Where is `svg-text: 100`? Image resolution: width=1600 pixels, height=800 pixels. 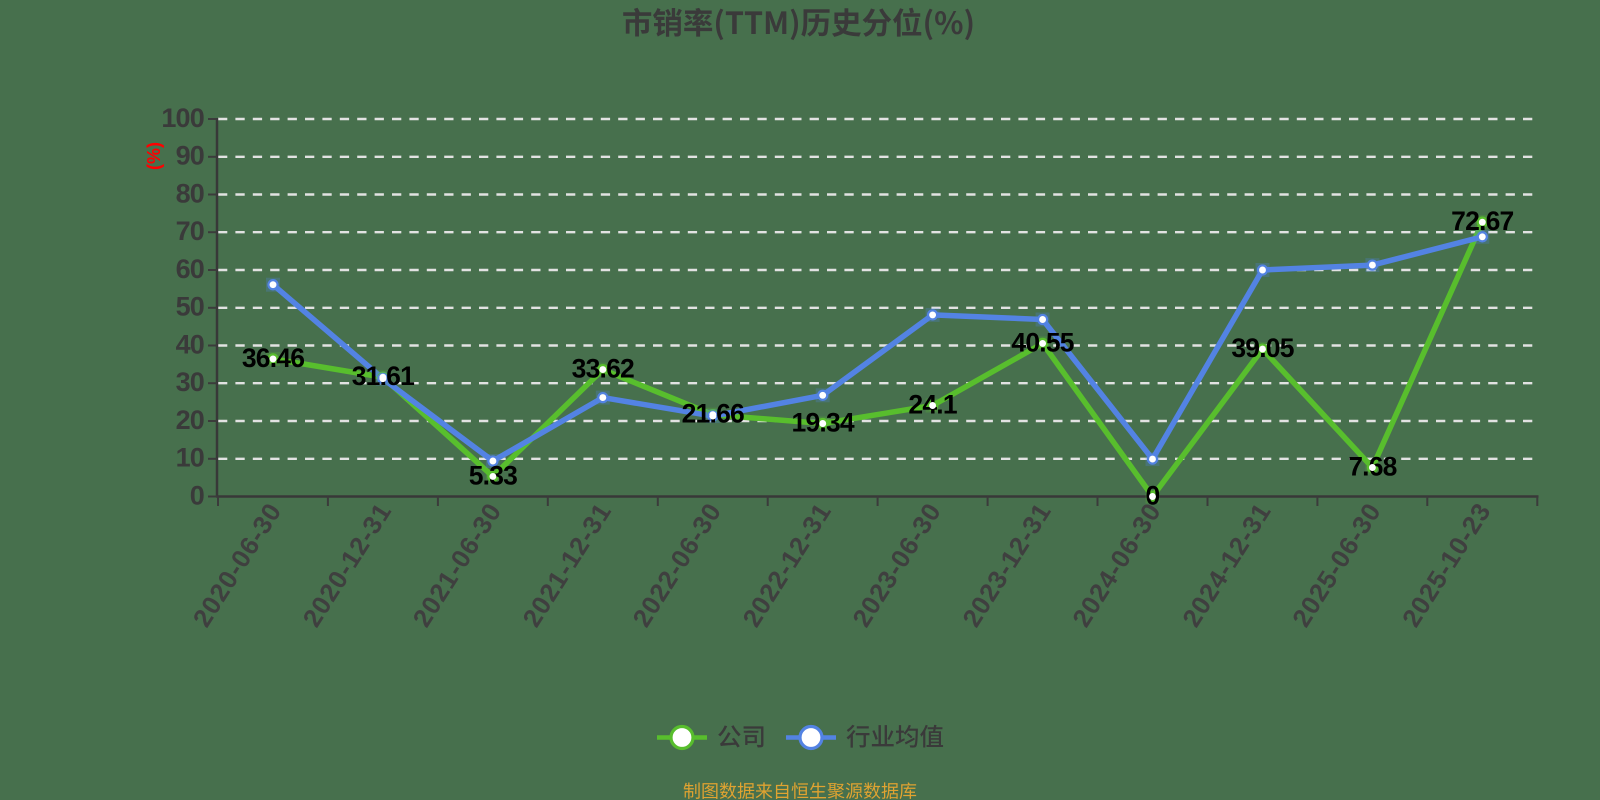 svg-text: 100 is located at coordinates (182, 118).